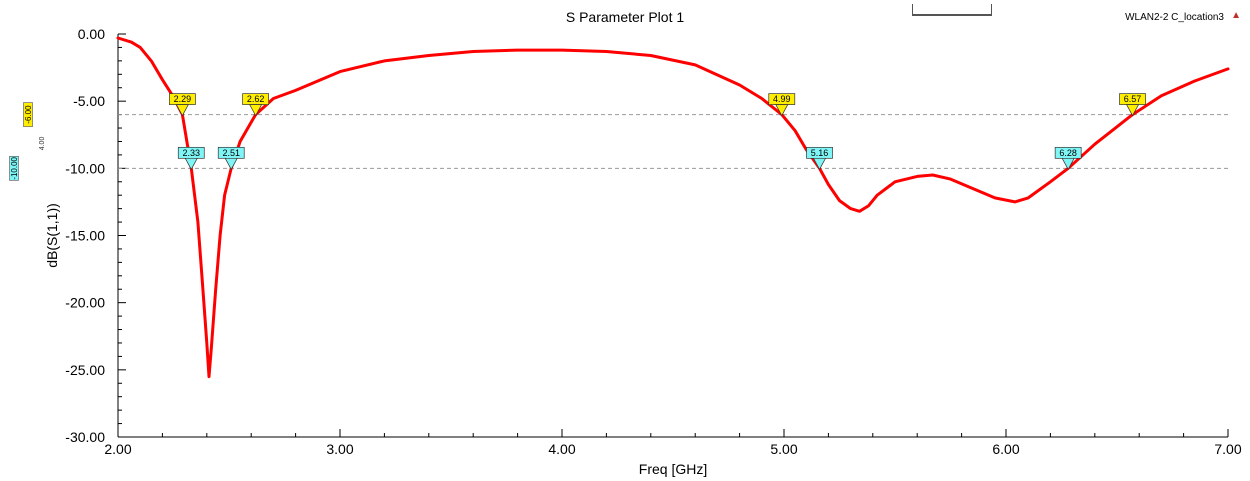 Image resolution: width=1250 pixels, height=481 pixels. What do you see at coordinates (256, 99) in the screenshot?
I see `marker-label: 2.62` at bounding box center [256, 99].